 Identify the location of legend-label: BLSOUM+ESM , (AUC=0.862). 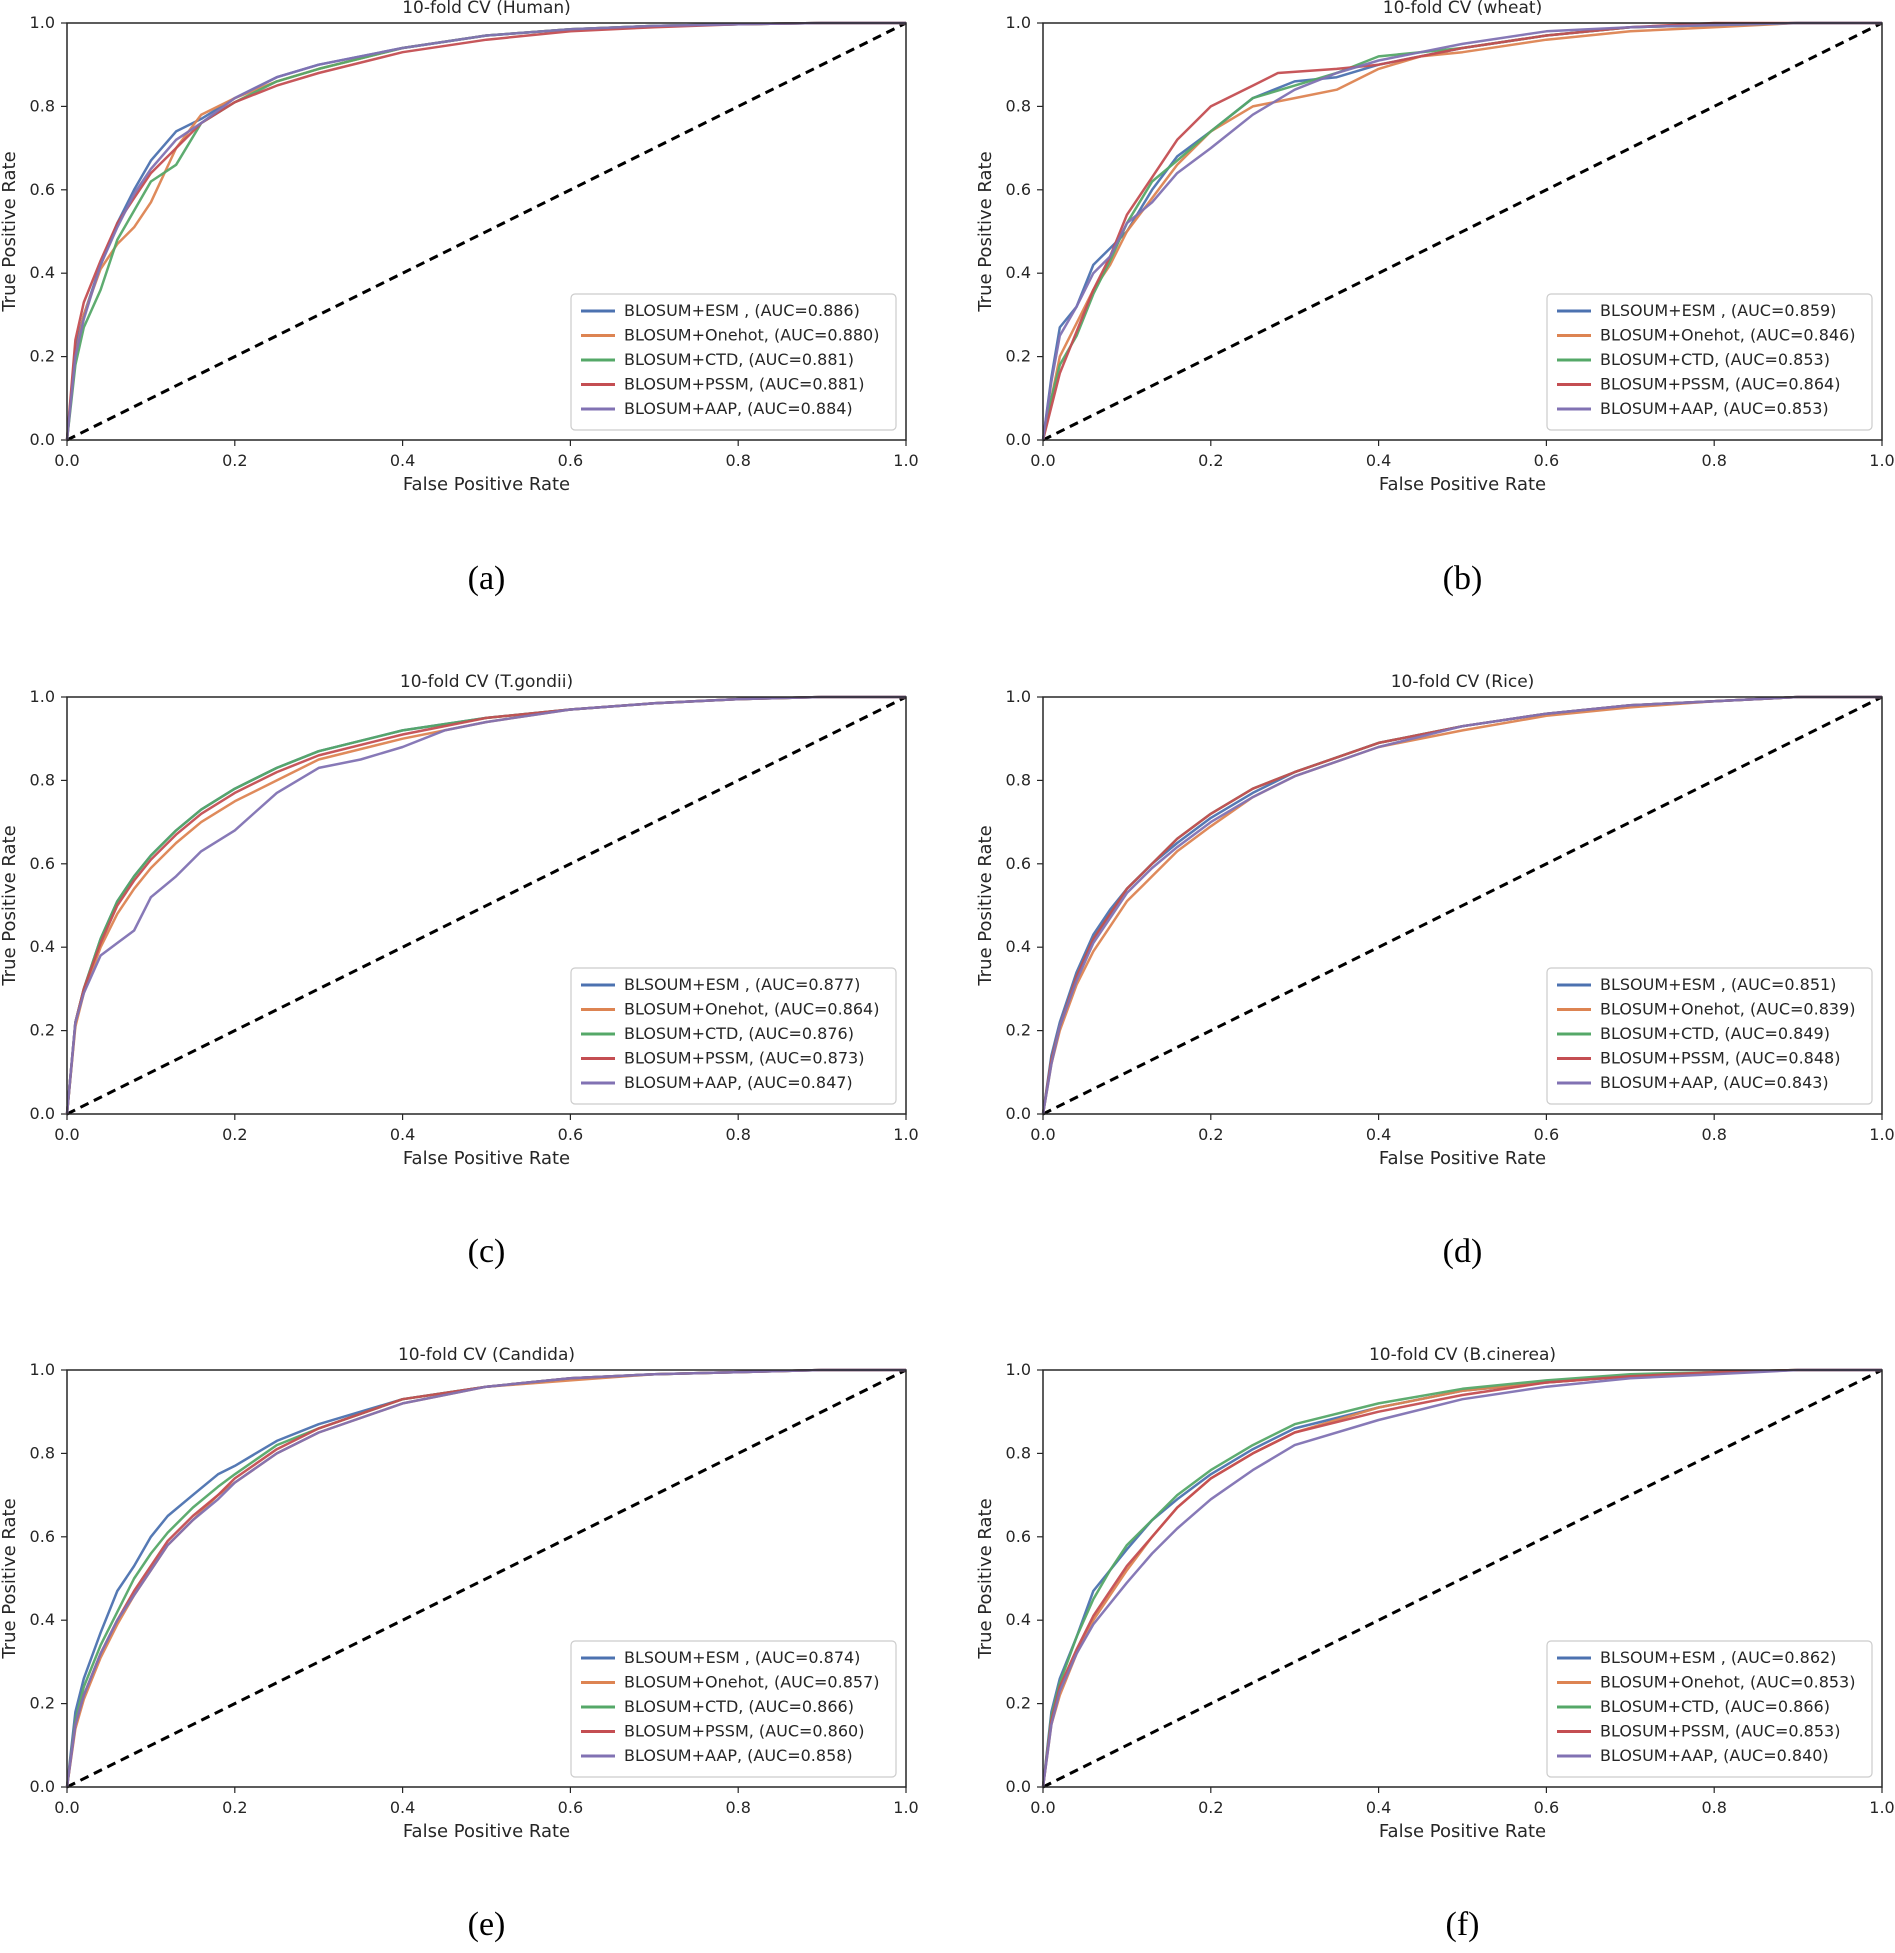
(1718, 1657).